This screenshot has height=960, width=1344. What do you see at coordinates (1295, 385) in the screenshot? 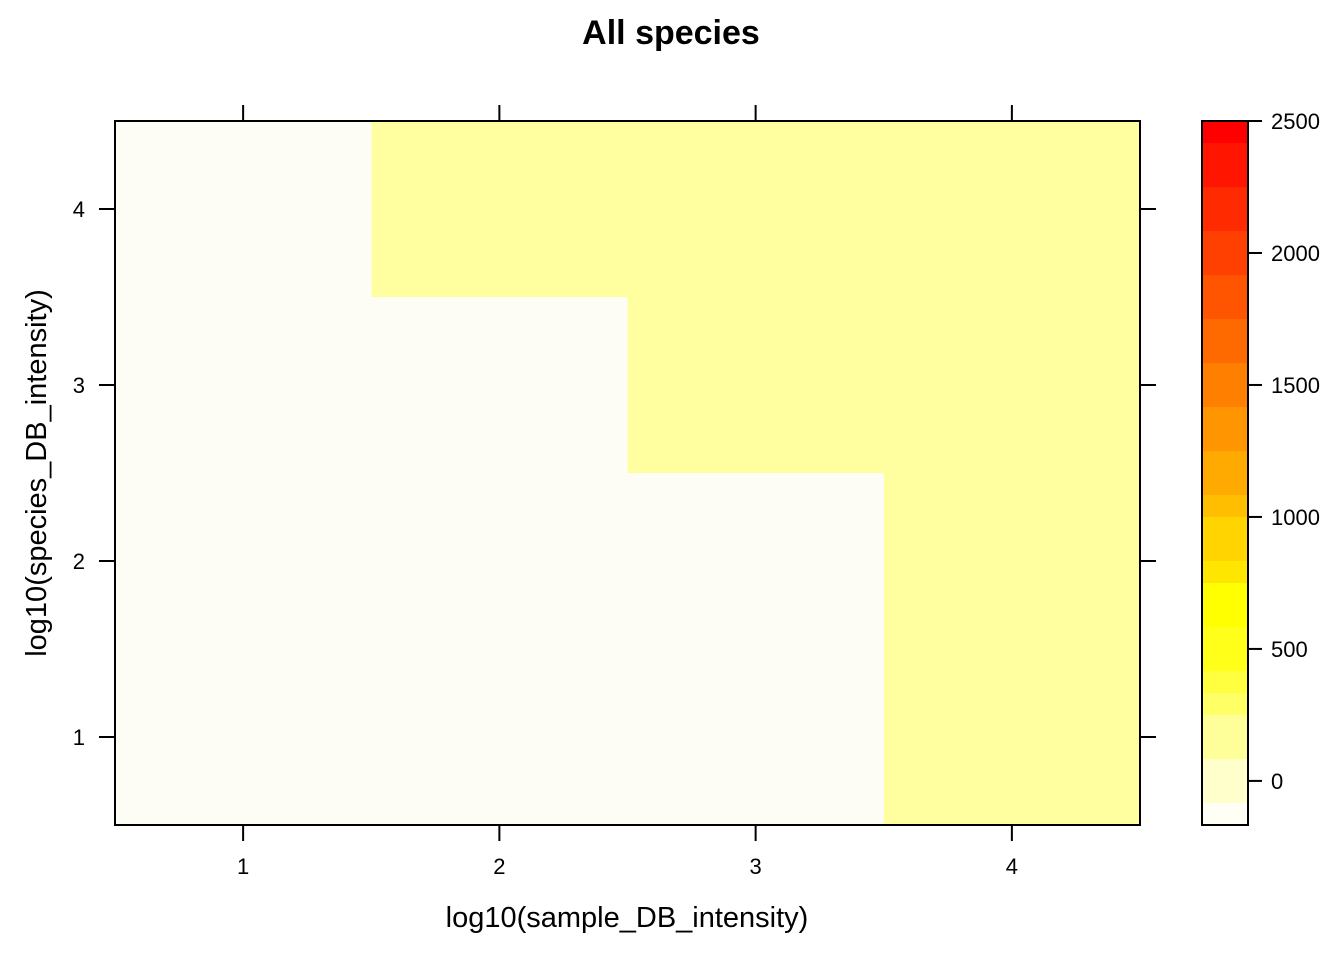
I see `colorbar-tick-label: 1500` at bounding box center [1295, 385].